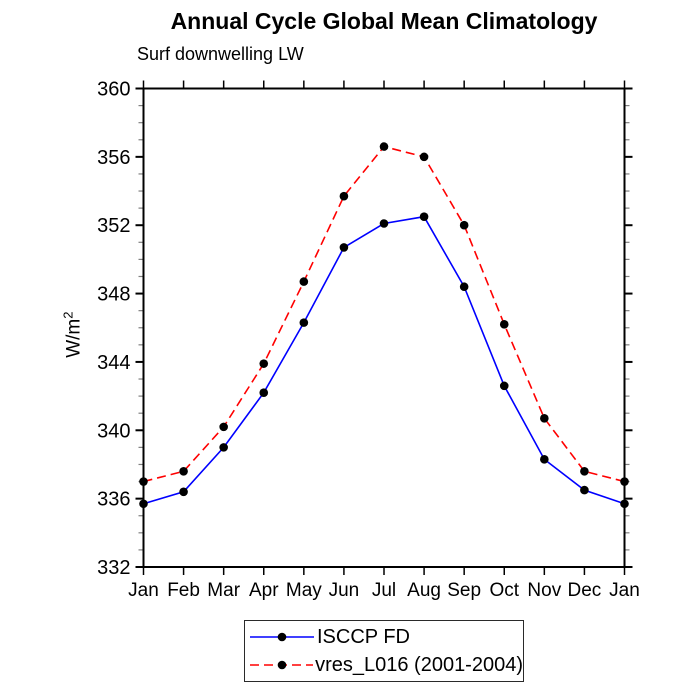 The height and width of the screenshot is (700, 700). What do you see at coordinates (113, 295) in the screenshot?
I see `y-tick-label: 348` at bounding box center [113, 295].